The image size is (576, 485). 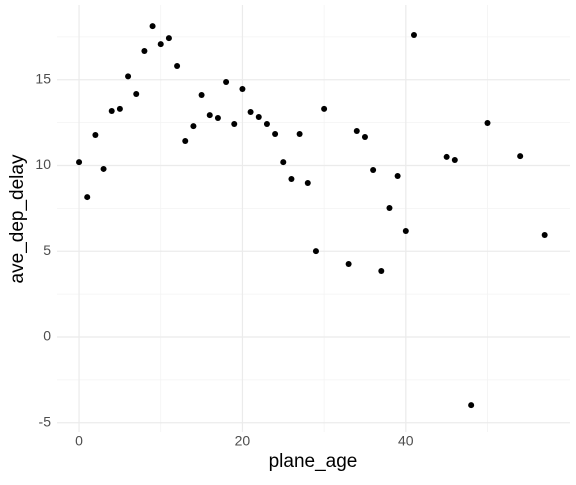 What do you see at coordinates (17, 218) in the screenshot?
I see `y-axis-title: ave_dep_delay` at bounding box center [17, 218].